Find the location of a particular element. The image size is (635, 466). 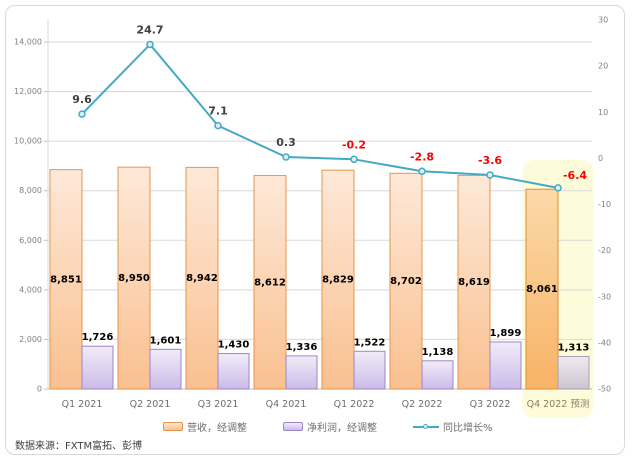

right-axis-tick-label: 30 is located at coordinates (603, 20).